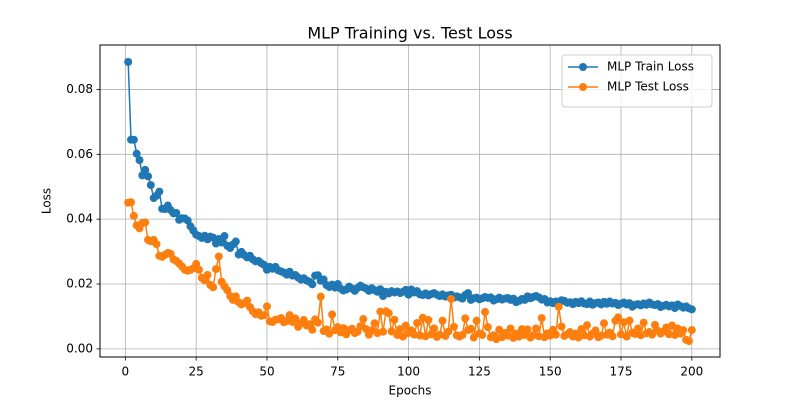  Describe the element at coordinates (648, 87) in the screenshot. I see `legend-label: MLP Test Loss` at that location.